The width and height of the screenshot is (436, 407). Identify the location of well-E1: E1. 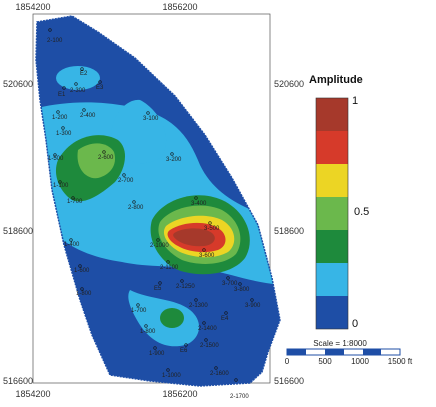
(62, 92).